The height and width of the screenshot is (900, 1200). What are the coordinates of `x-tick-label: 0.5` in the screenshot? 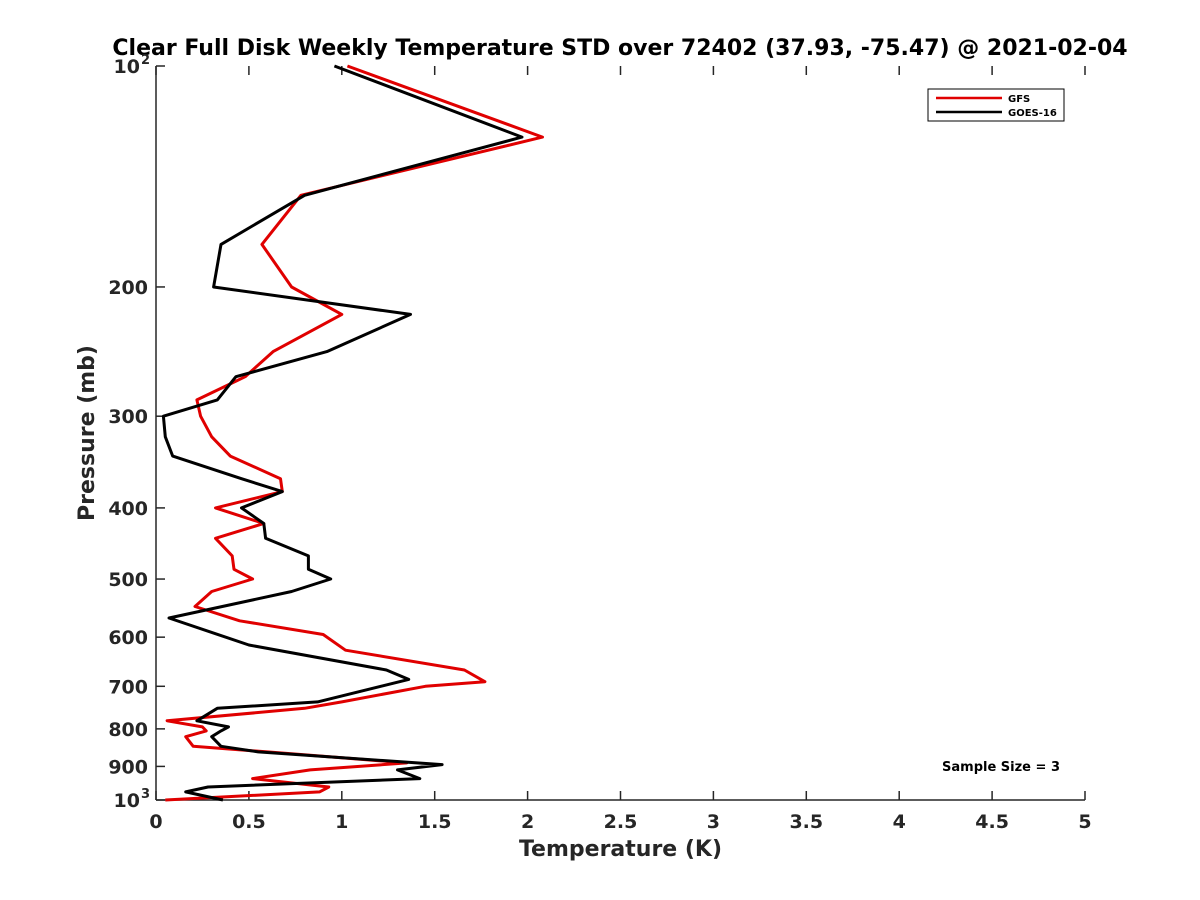 It's located at (249, 822).